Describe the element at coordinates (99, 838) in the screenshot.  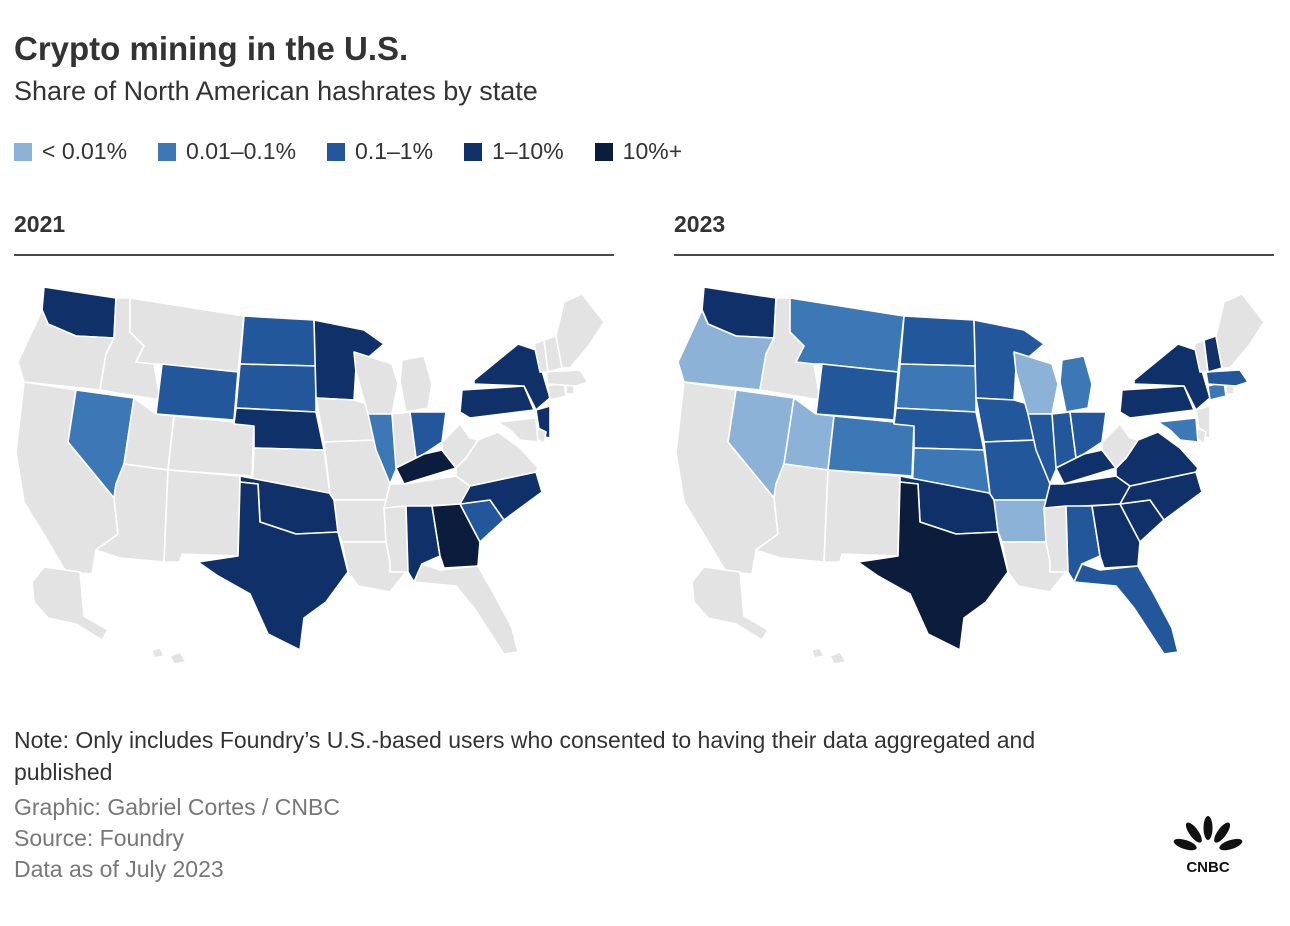
I see `source-credit: Source: Foundry` at that location.